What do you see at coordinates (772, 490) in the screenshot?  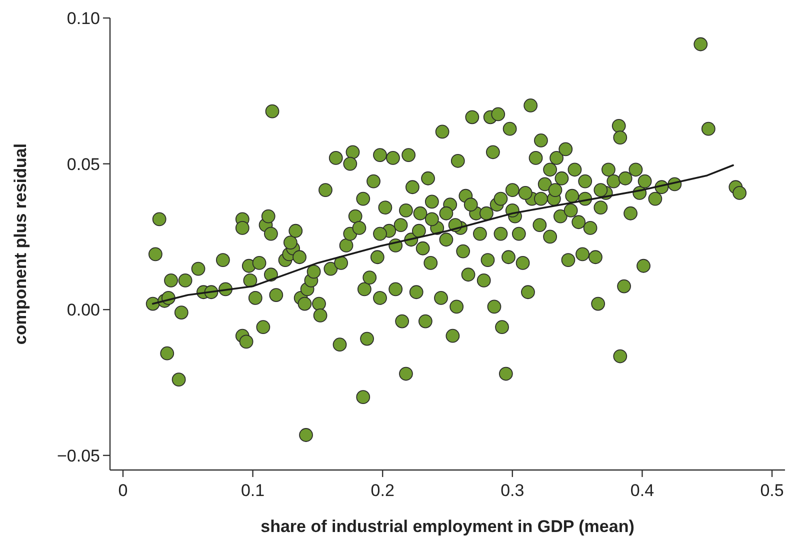 I see `x-tick-label: 0.5` at bounding box center [772, 490].